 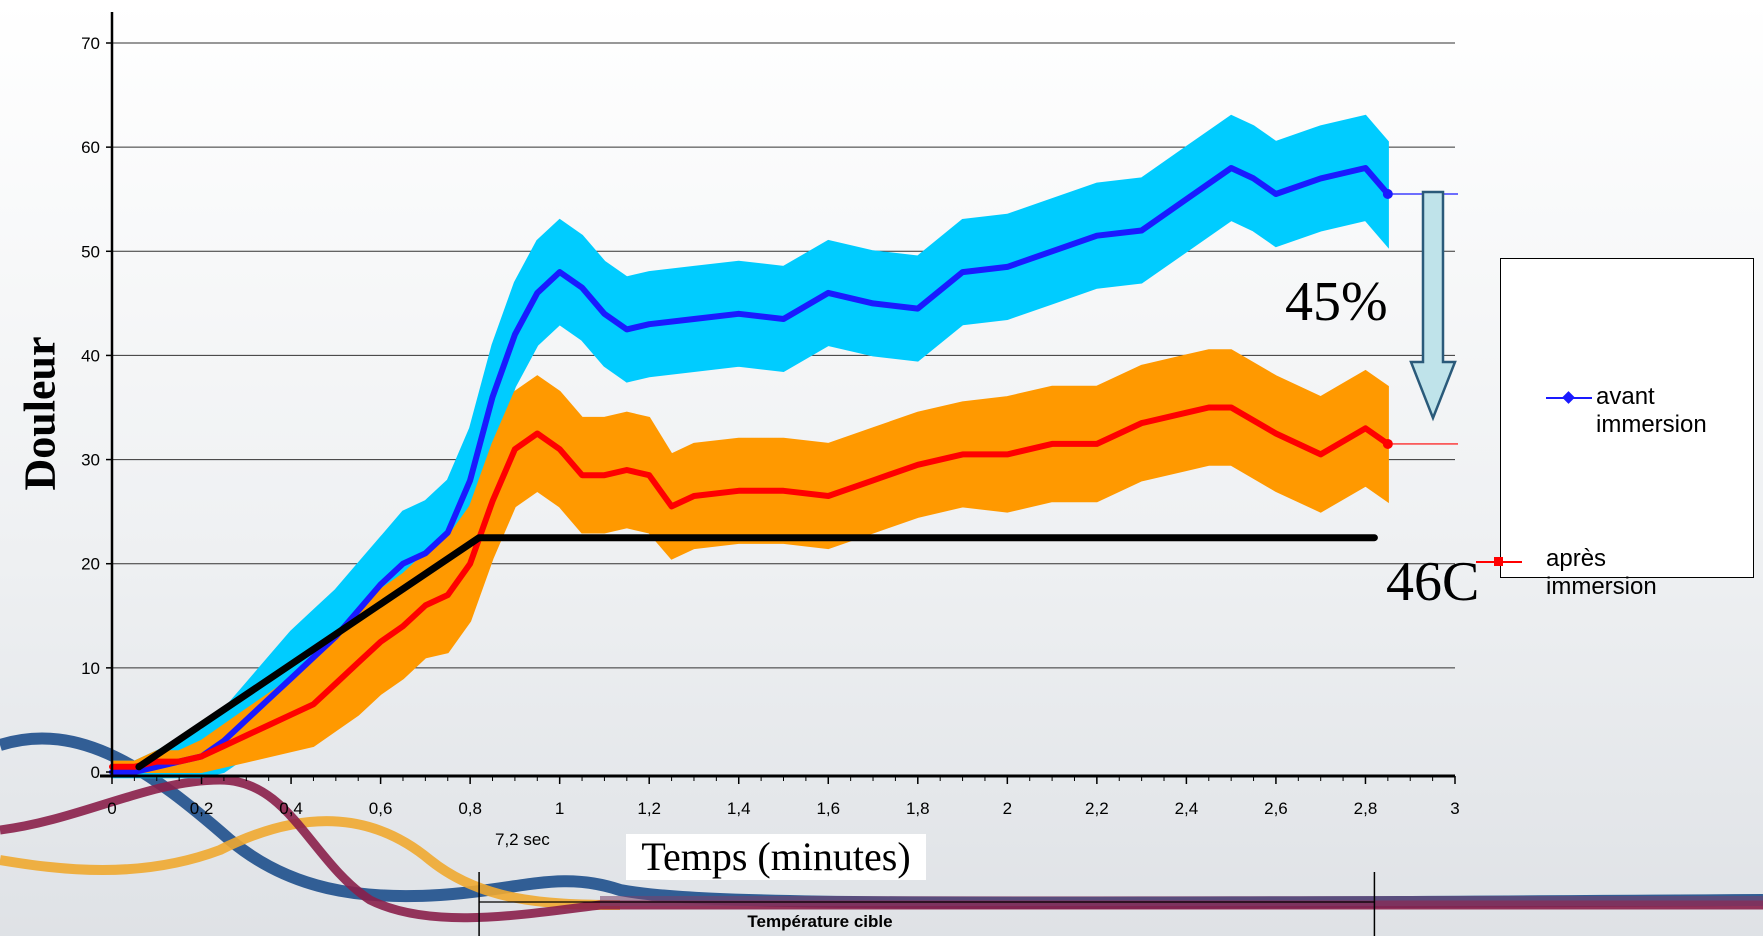 What do you see at coordinates (90, 408) in the screenshot?
I see `y-tick-labels: 0 10 20 30 40 50 60 70` at bounding box center [90, 408].